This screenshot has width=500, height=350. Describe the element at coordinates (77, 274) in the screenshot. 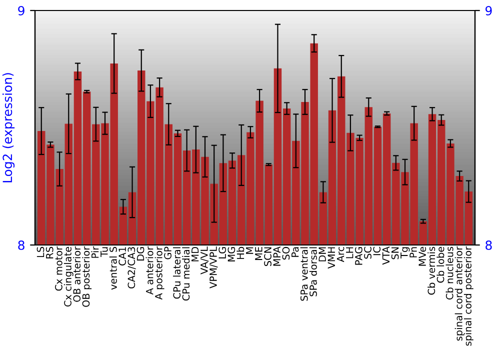

I see `x-tick-label: OB anterior` at that location.